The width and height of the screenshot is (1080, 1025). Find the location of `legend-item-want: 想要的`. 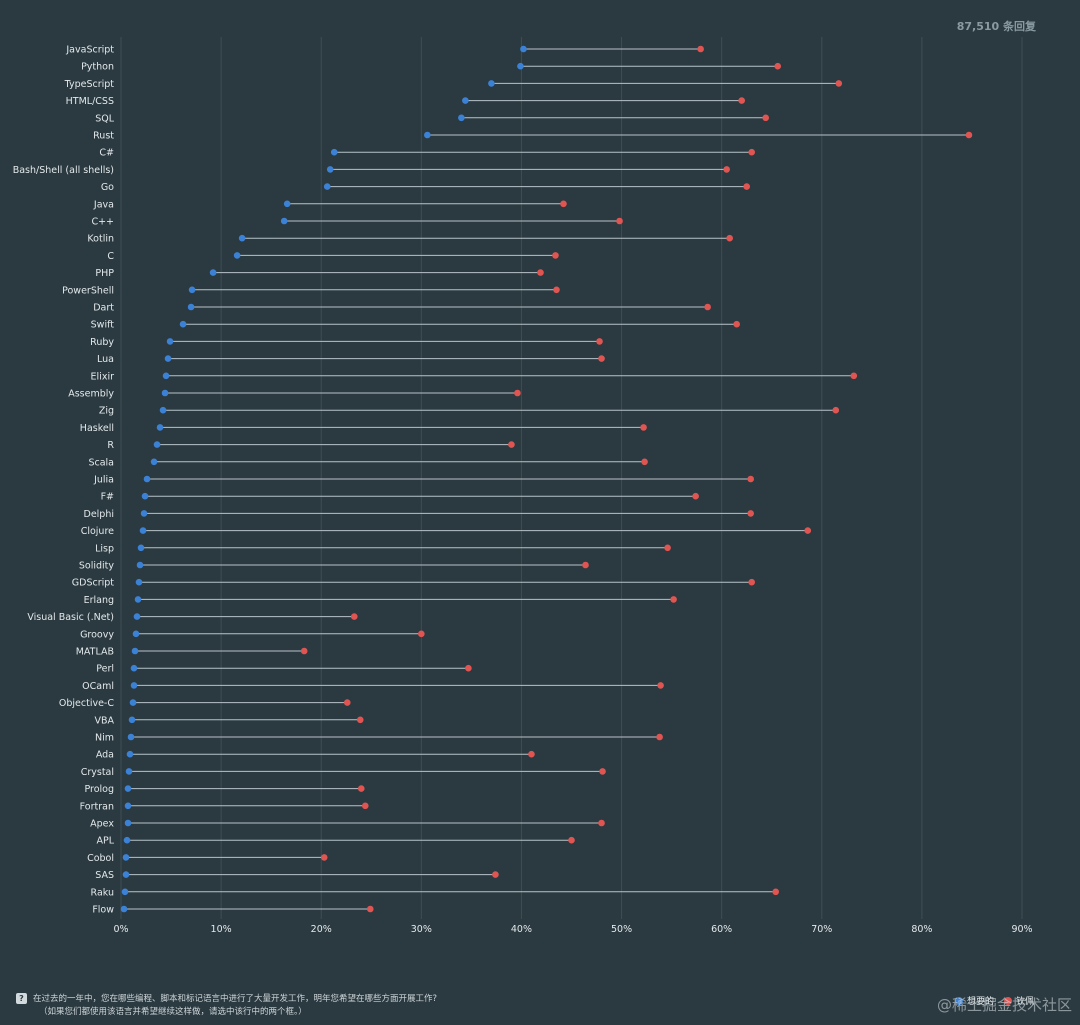

legend-item-want: 想要的 is located at coordinates (974, 1000).